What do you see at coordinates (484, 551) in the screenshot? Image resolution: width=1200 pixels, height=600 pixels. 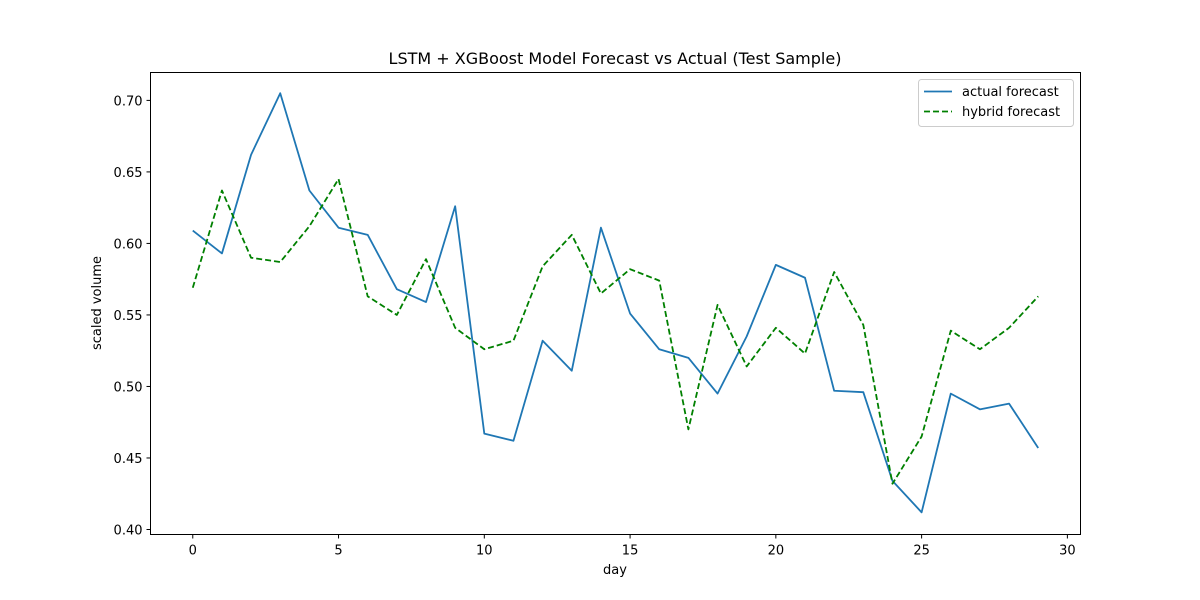 I see `x-tick-label: 10` at bounding box center [484, 551].